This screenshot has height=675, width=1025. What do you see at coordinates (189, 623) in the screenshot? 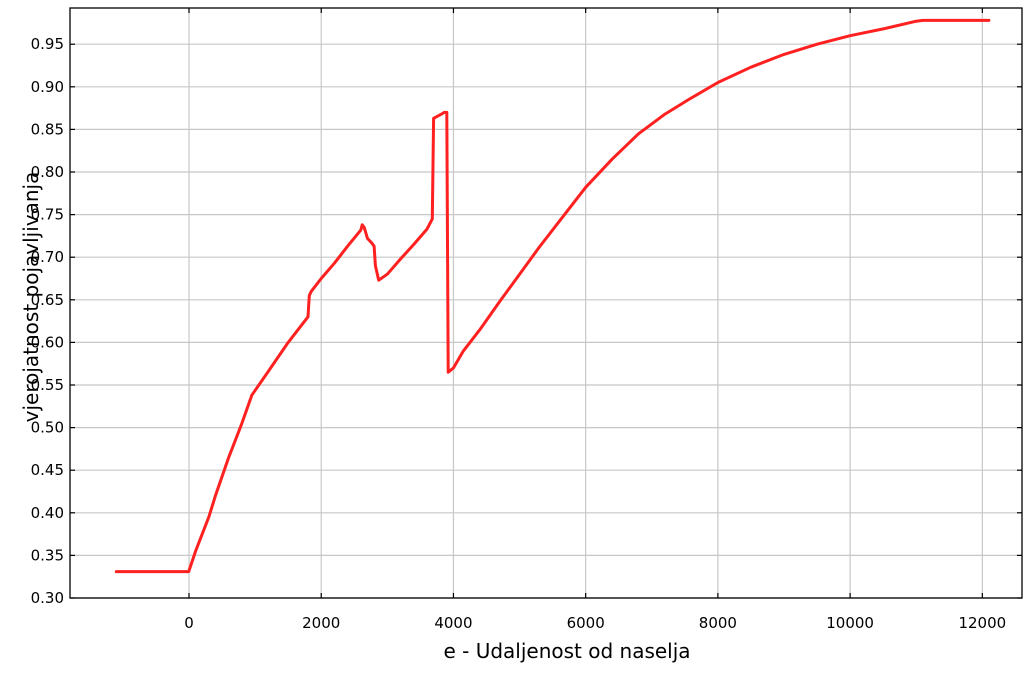
I see `x-tick-label: 0` at bounding box center [189, 623].